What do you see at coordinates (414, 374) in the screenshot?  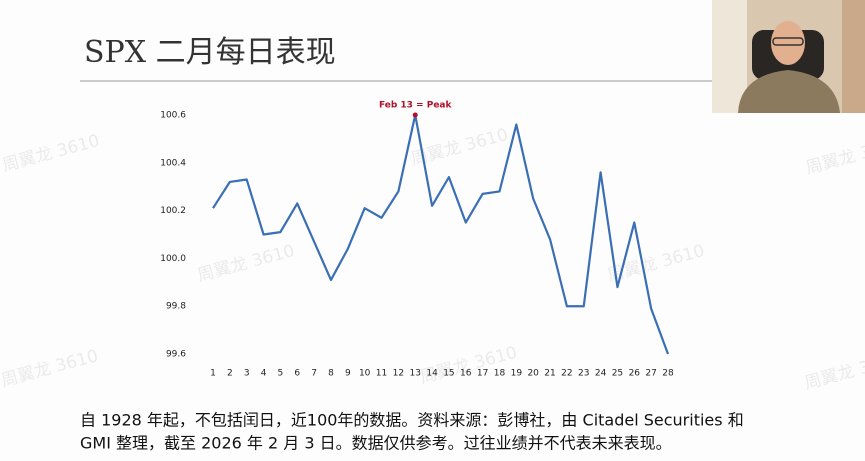 I see `x-tick-label: 13` at bounding box center [414, 374].